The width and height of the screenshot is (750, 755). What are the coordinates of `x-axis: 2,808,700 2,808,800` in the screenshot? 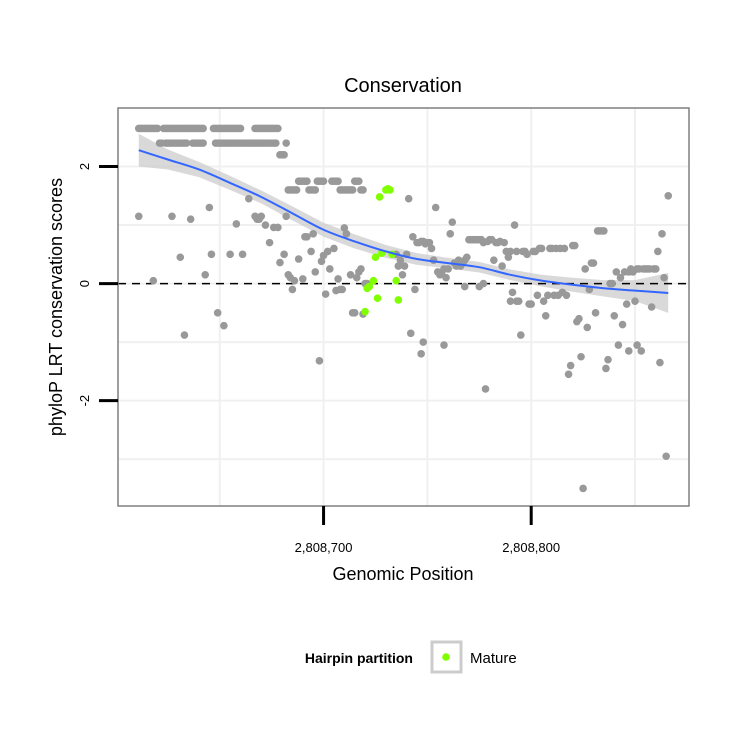 It's located at (427, 530).